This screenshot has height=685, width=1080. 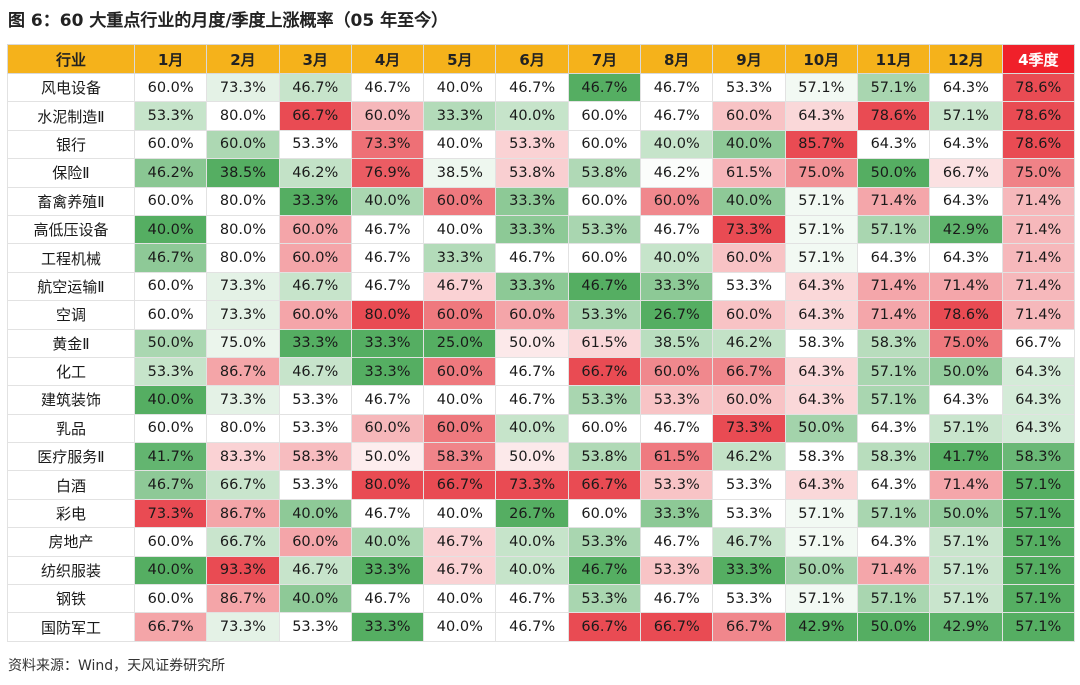 I want to click on industry-label: 银行, so click(x=71, y=144).